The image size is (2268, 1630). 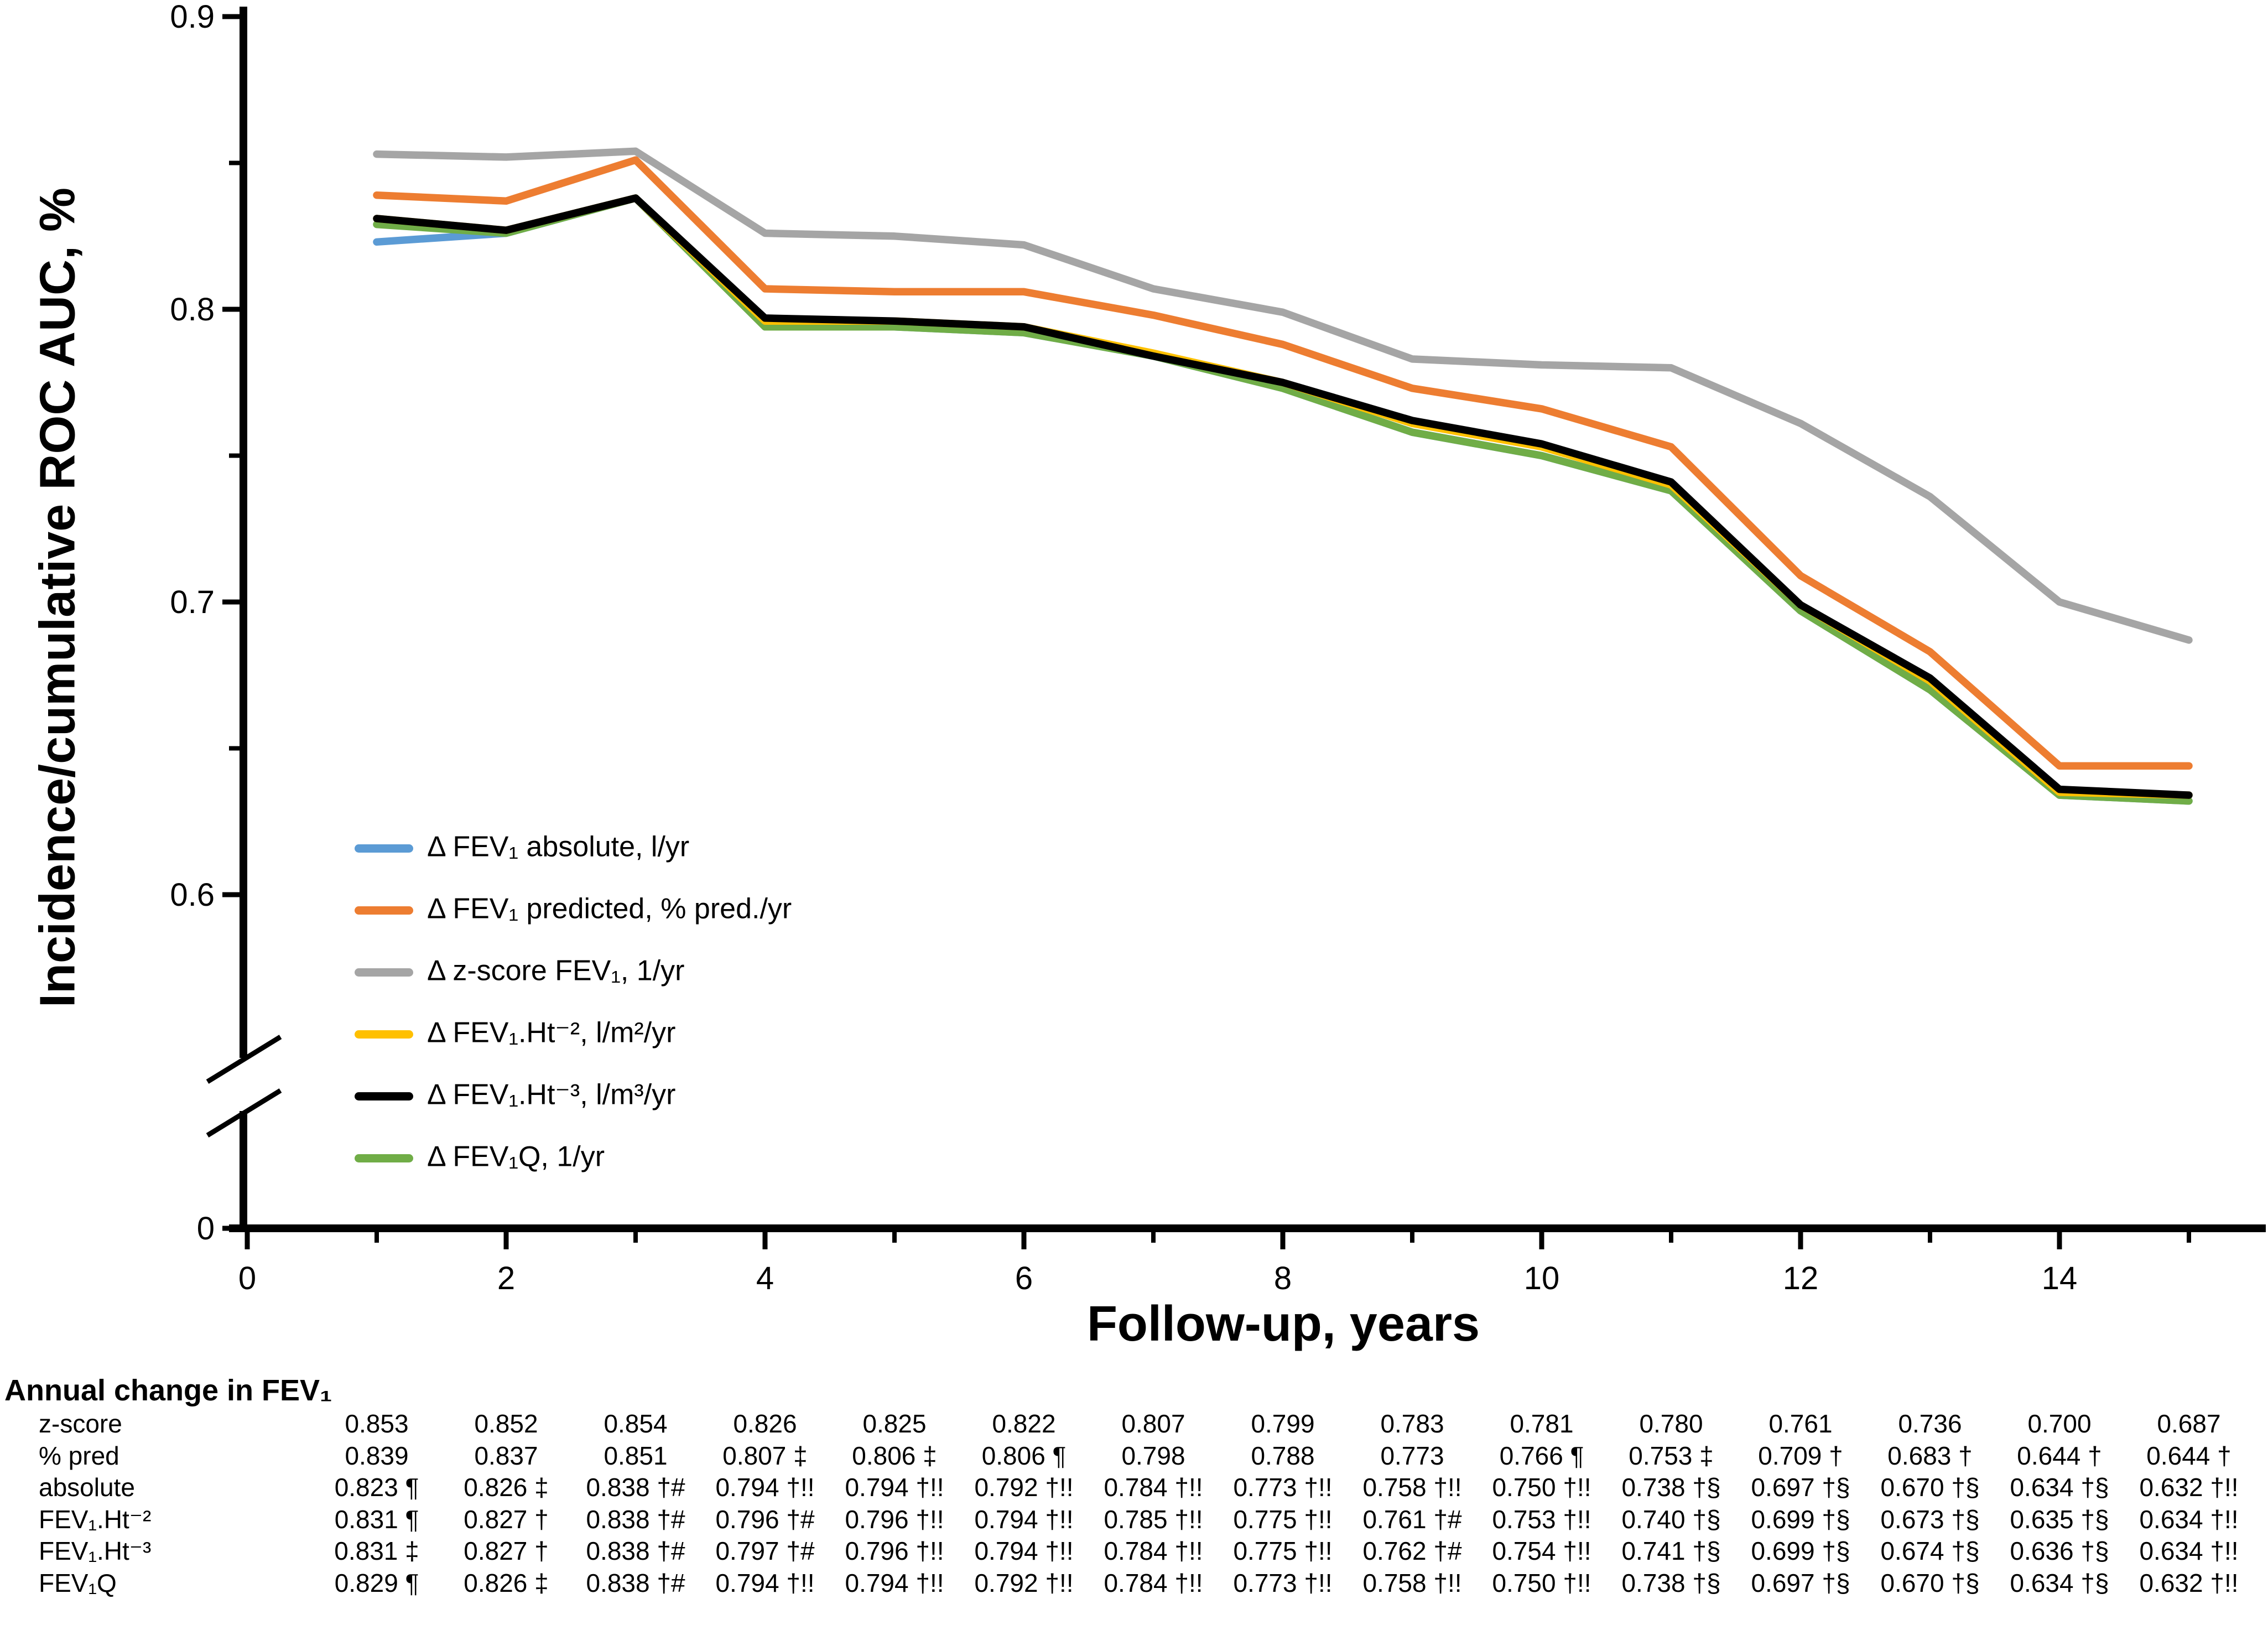 What do you see at coordinates (377, 1550) in the screenshot?
I see `table-cell: 0.831 ‡` at bounding box center [377, 1550].